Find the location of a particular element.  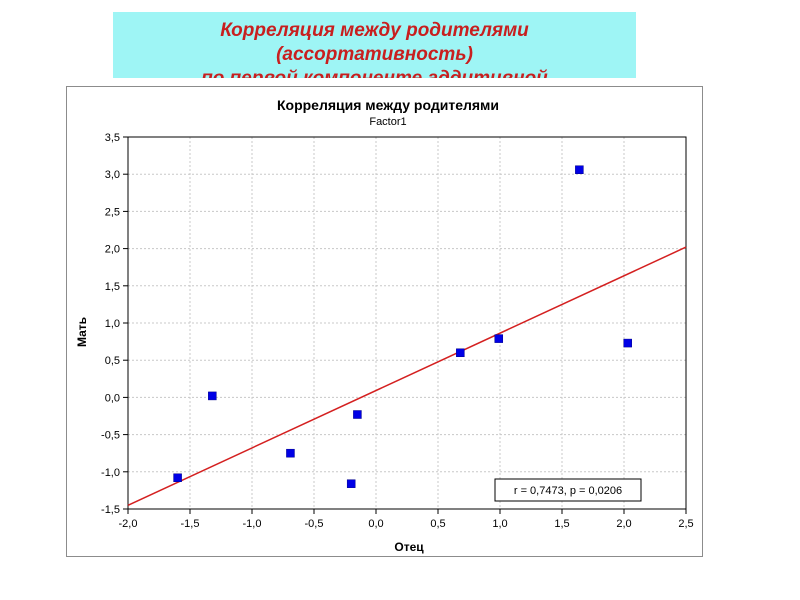

slide-title-line-1: Корреляция между родителями is located at coordinates (374, 30).